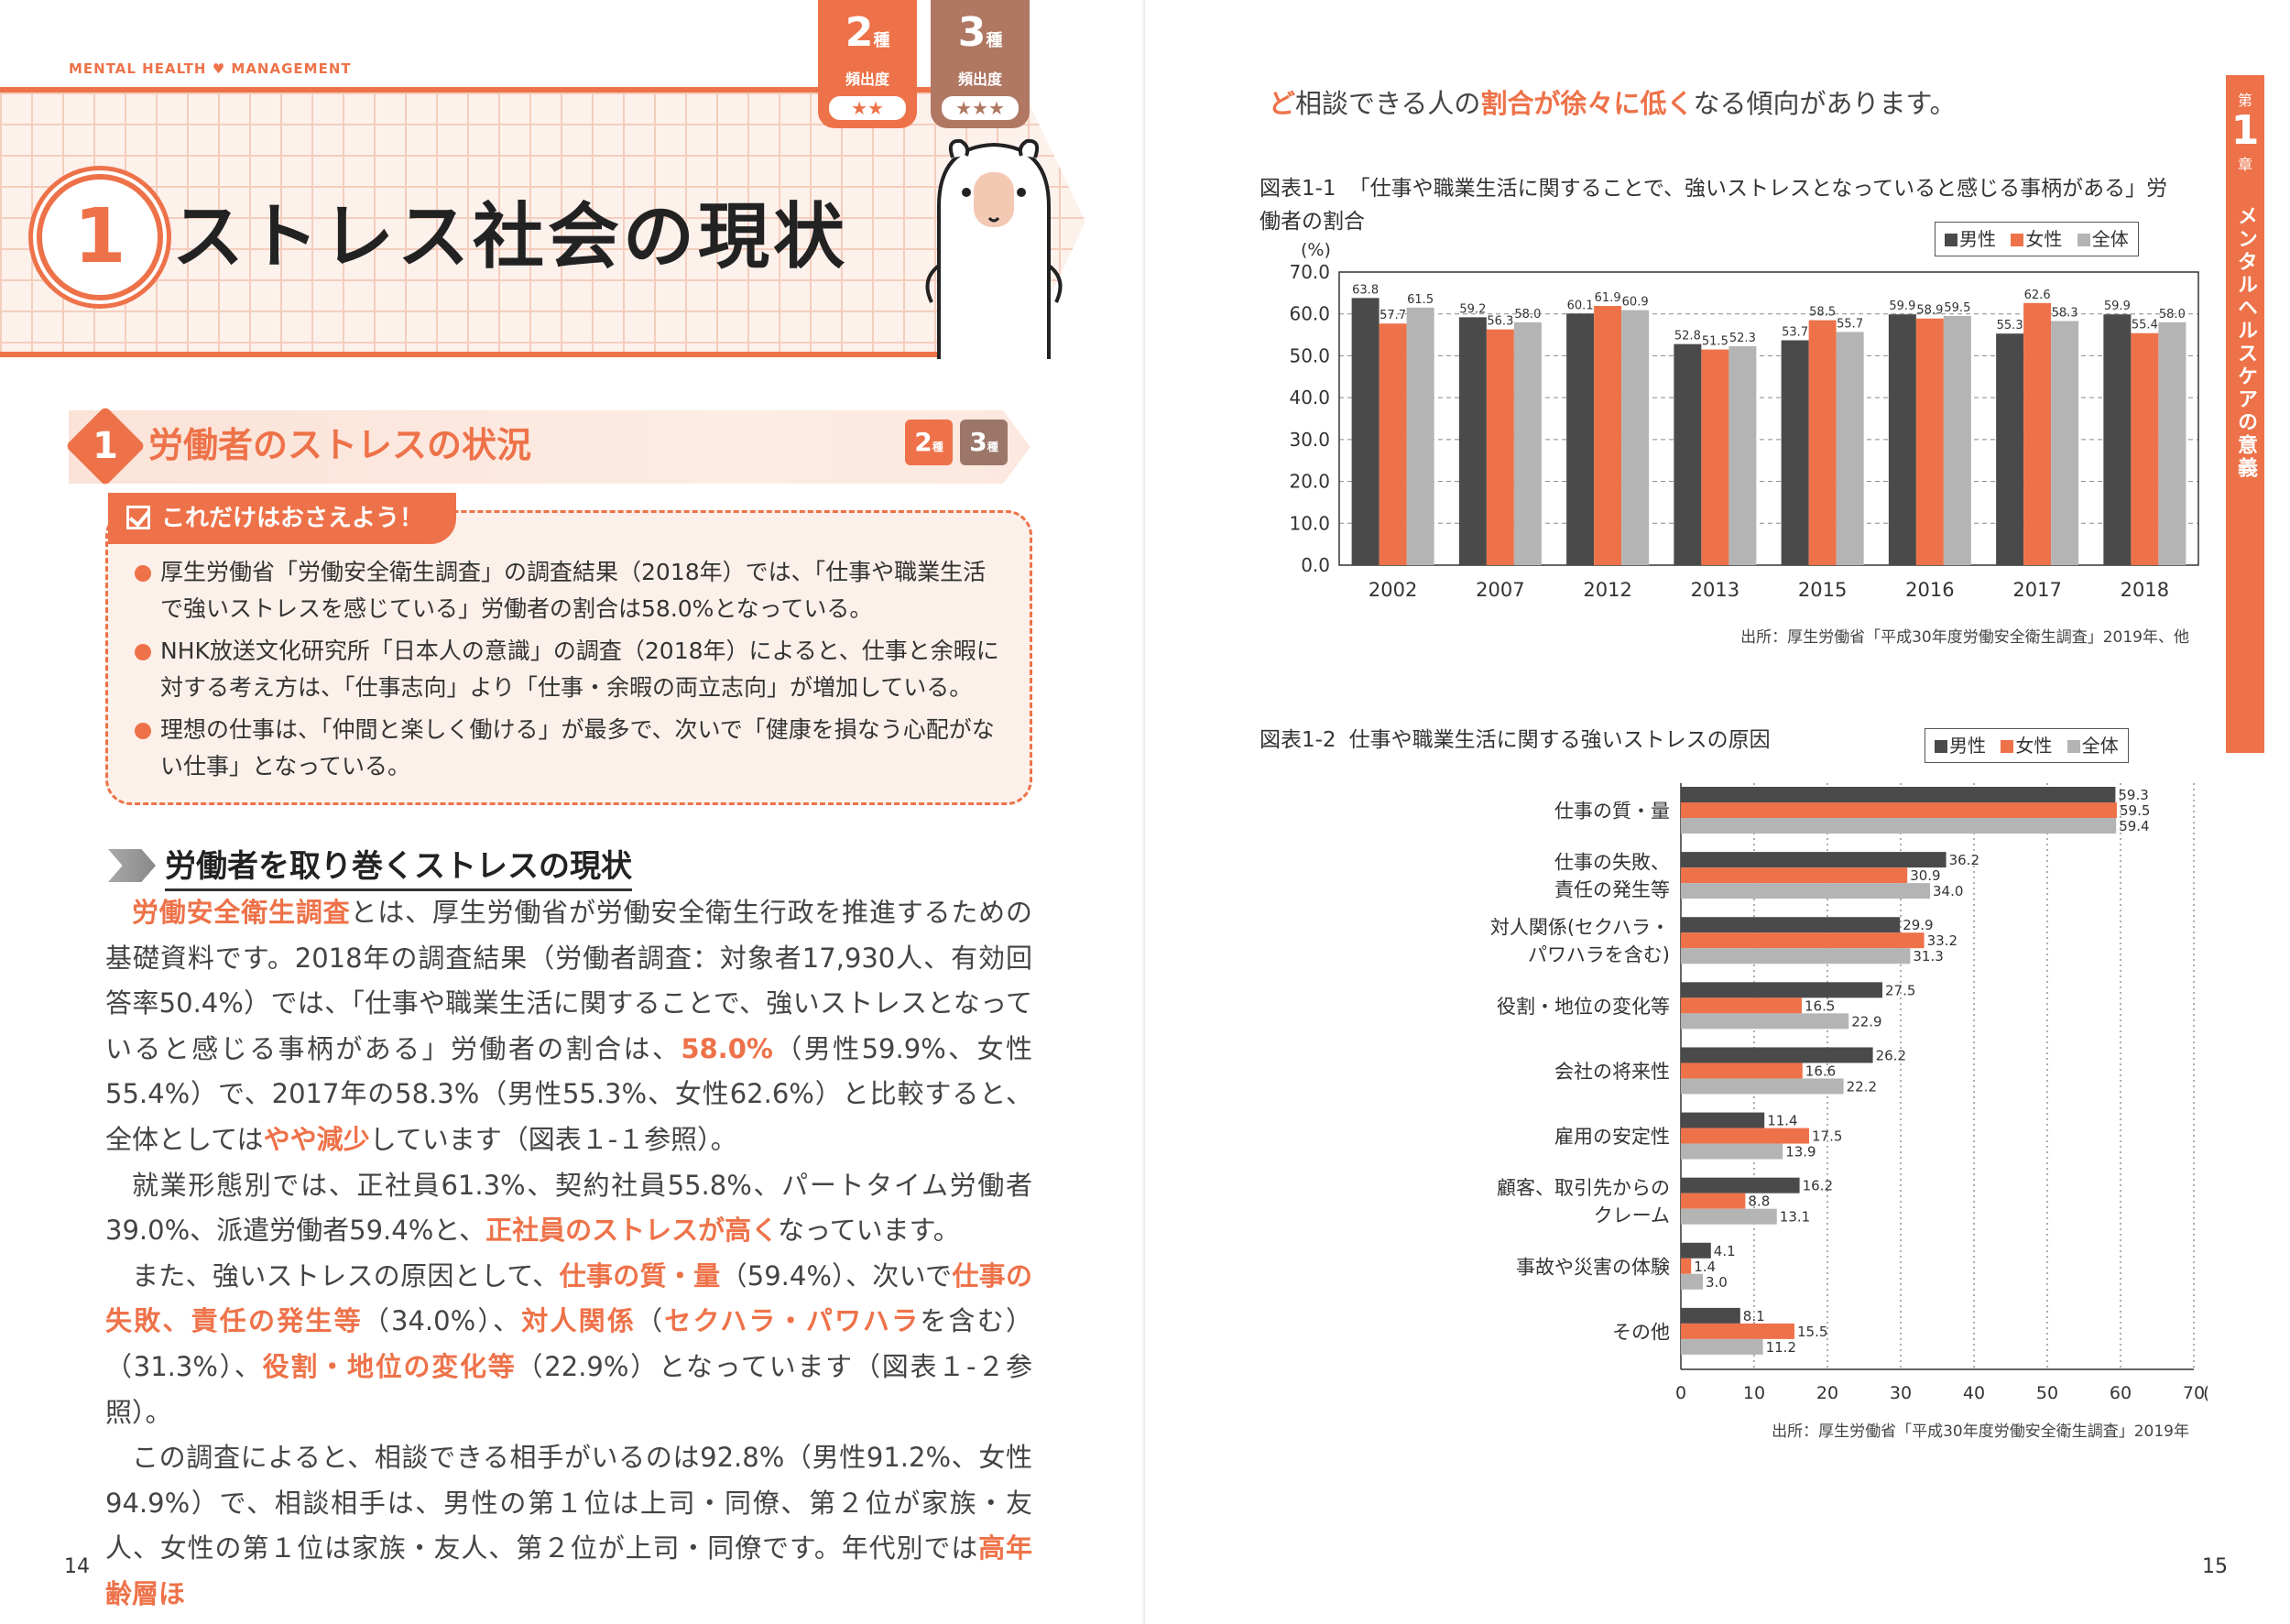 Image resolution: width=2290 pixels, height=1624 pixels. What do you see at coordinates (1974, 1393) in the screenshot?
I see `x-tick-label: 40` at bounding box center [1974, 1393].